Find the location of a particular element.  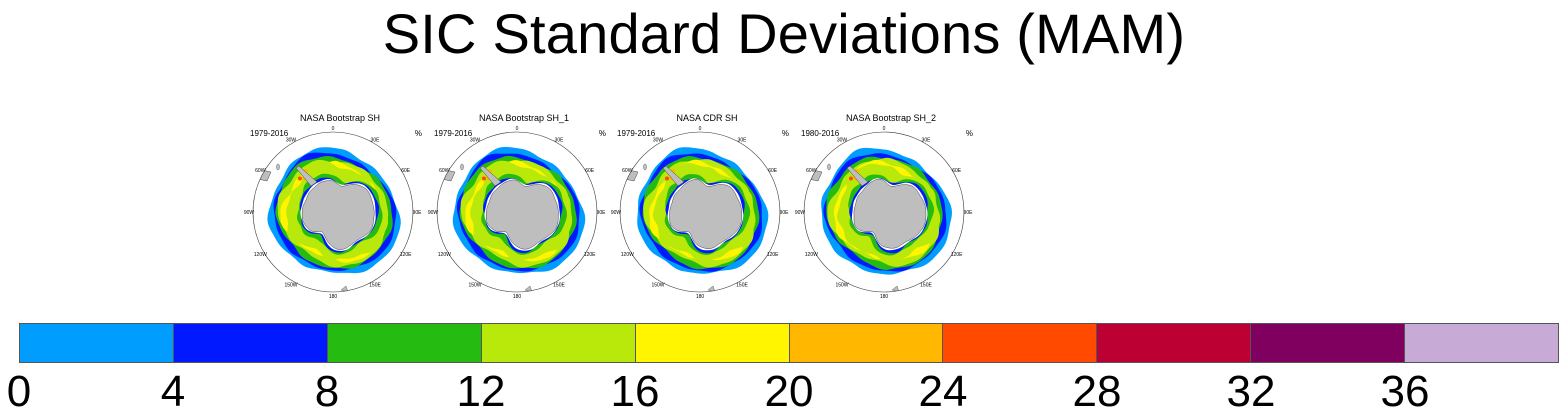

colorbar-tick-label: 12 is located at coordinates (481, 391).